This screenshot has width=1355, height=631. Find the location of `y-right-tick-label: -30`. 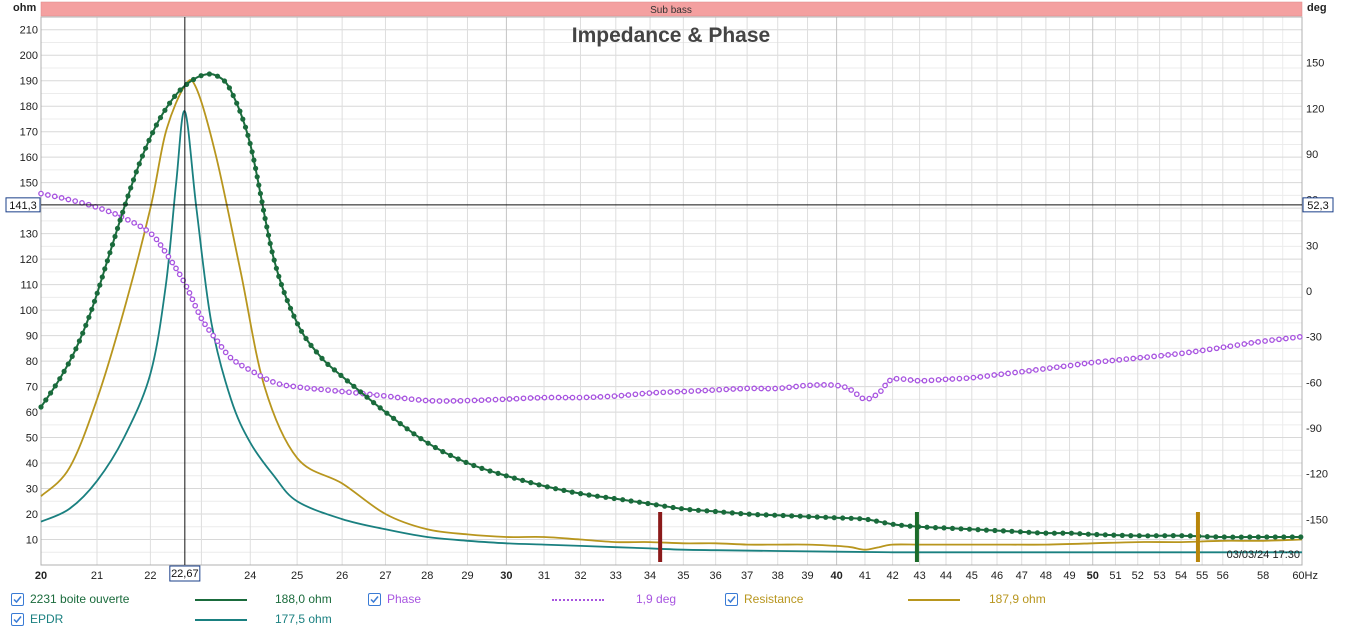

y-right-tick-label: -30 is located at coordinates (1314, 338).